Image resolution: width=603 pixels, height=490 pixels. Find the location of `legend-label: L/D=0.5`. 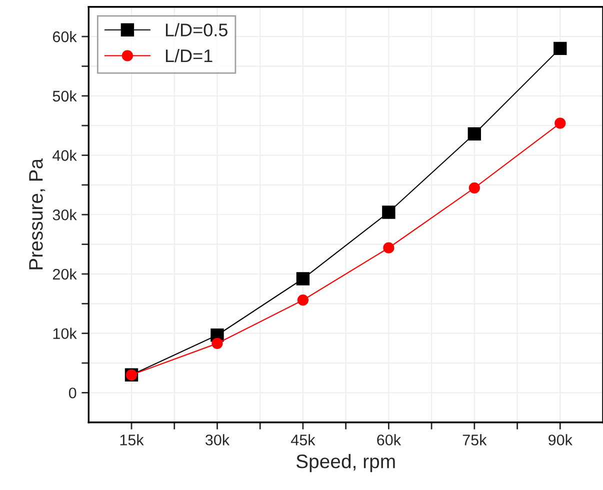

legend-label: L/D=0.5 is located at coordinates (197, 29).